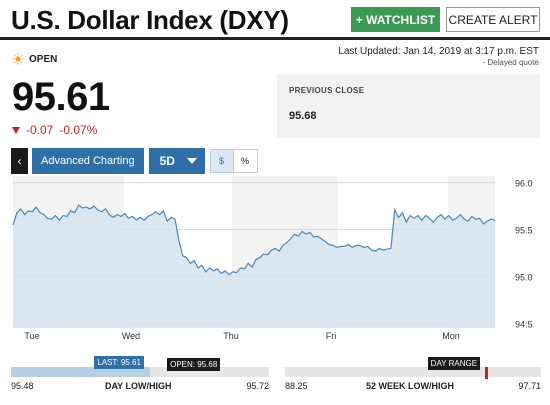 This screenshot has height=405, width=550. What do you see at coordinates (16, 130) in the screenshot?
I see `down-arrow-icon` at bounding box center [16, 130].